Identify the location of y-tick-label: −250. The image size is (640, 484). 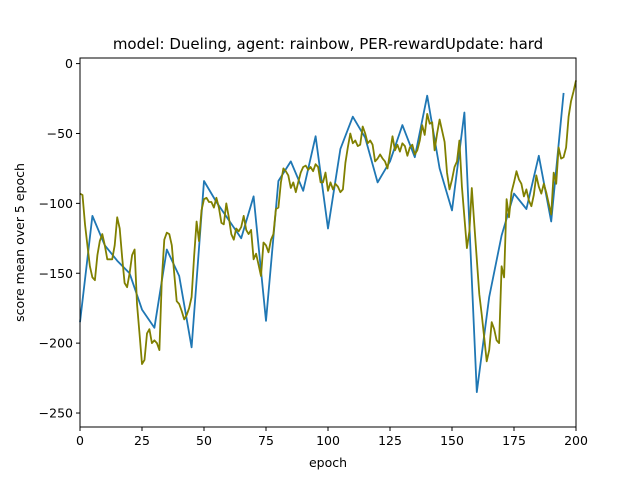
(56, 413).